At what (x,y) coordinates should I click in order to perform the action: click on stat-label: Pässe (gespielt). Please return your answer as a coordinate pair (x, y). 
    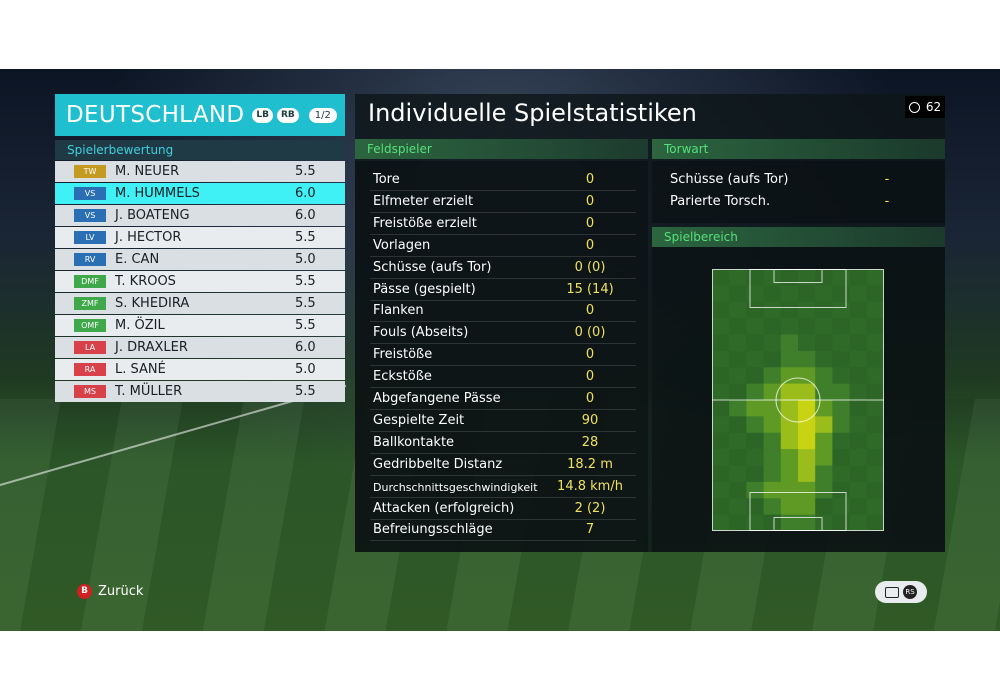
    Looking at the image, I should click on (424, 289).